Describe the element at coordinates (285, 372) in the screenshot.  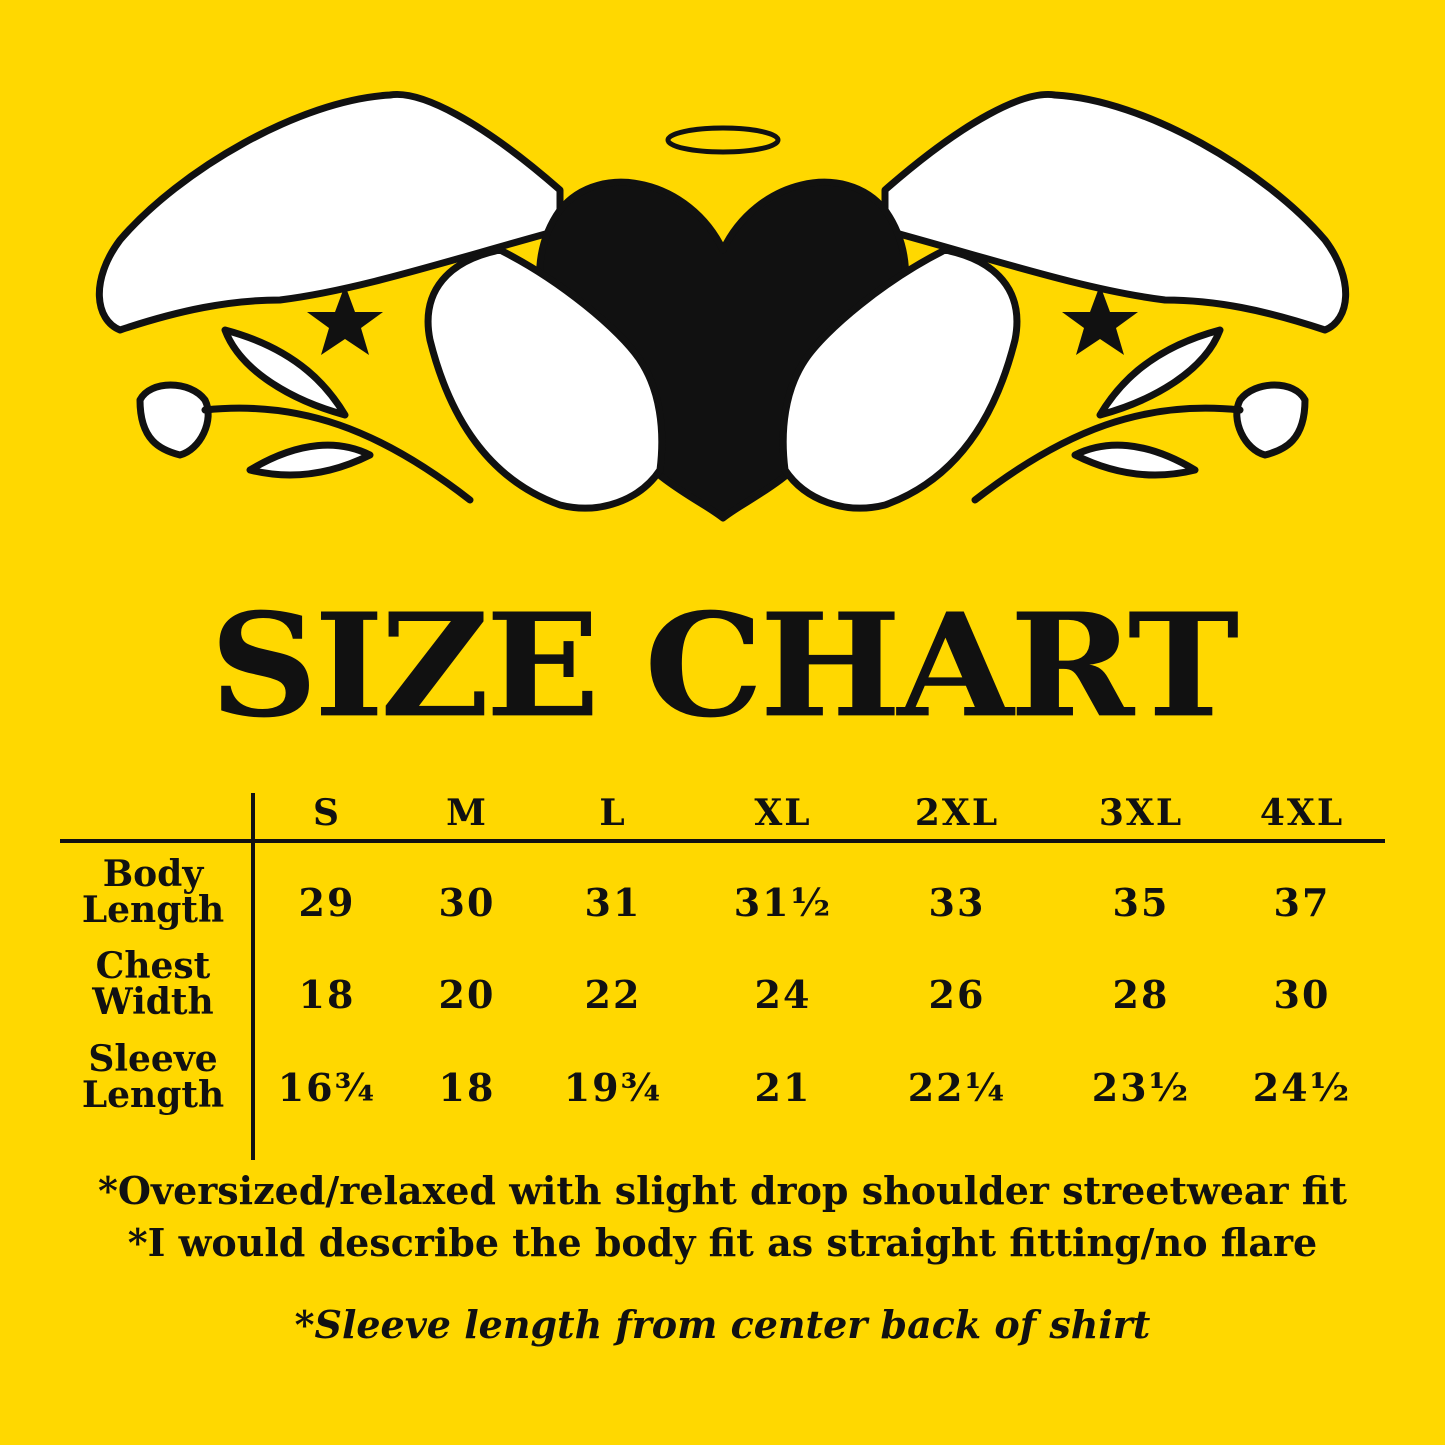
I see `left-upper-leaf` at that location.